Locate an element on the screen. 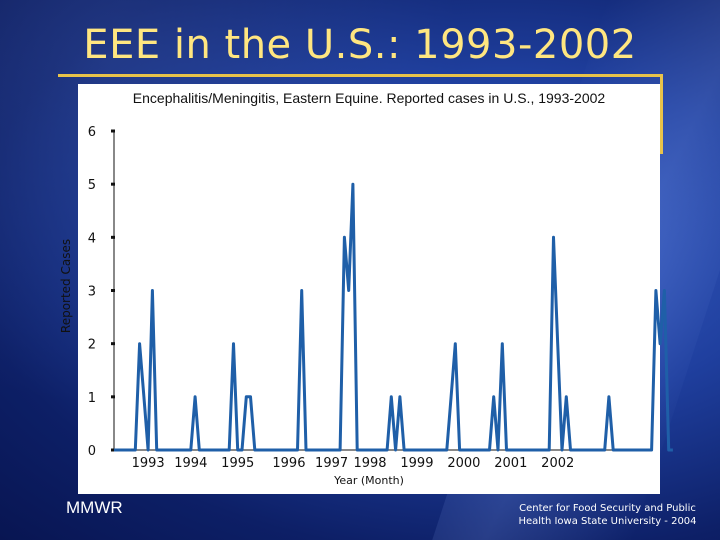  x-tick-label: 2001 is located at coordinates (510, 463).